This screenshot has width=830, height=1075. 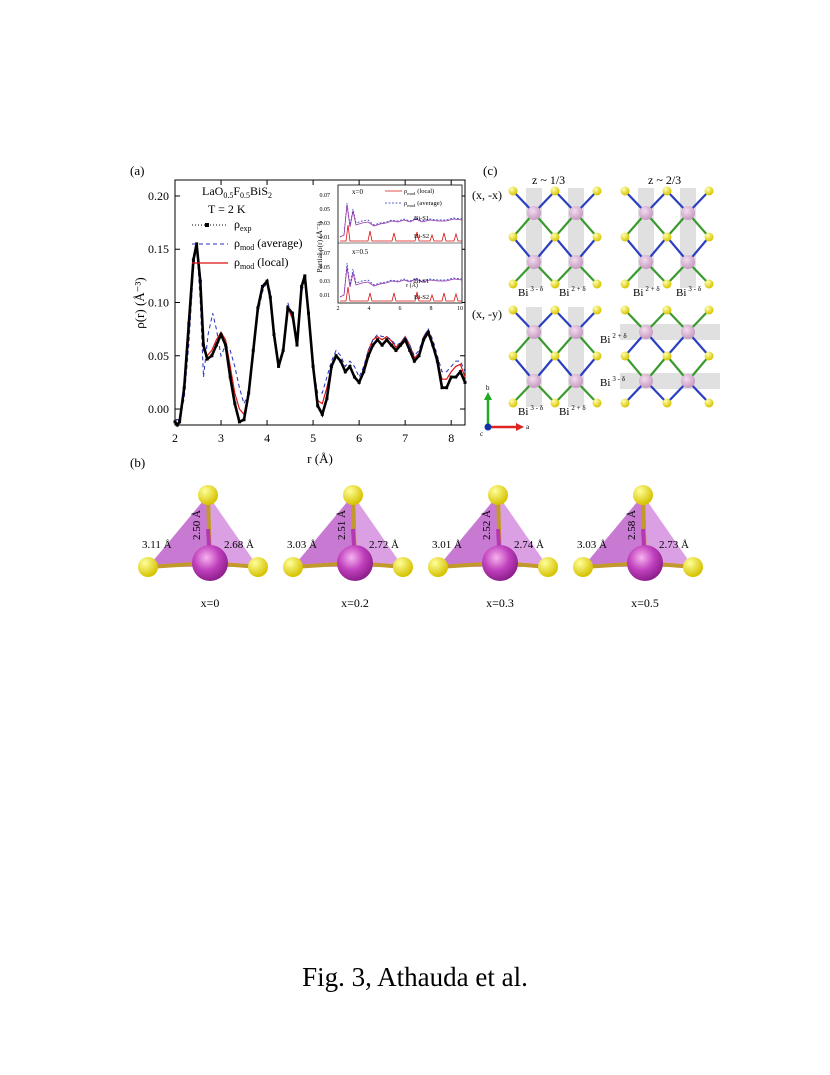 What do you see at coordinates (320, 458) in the screenshot?
I see `x-axis-label: r (Å)` at bounding box center [320, 458].